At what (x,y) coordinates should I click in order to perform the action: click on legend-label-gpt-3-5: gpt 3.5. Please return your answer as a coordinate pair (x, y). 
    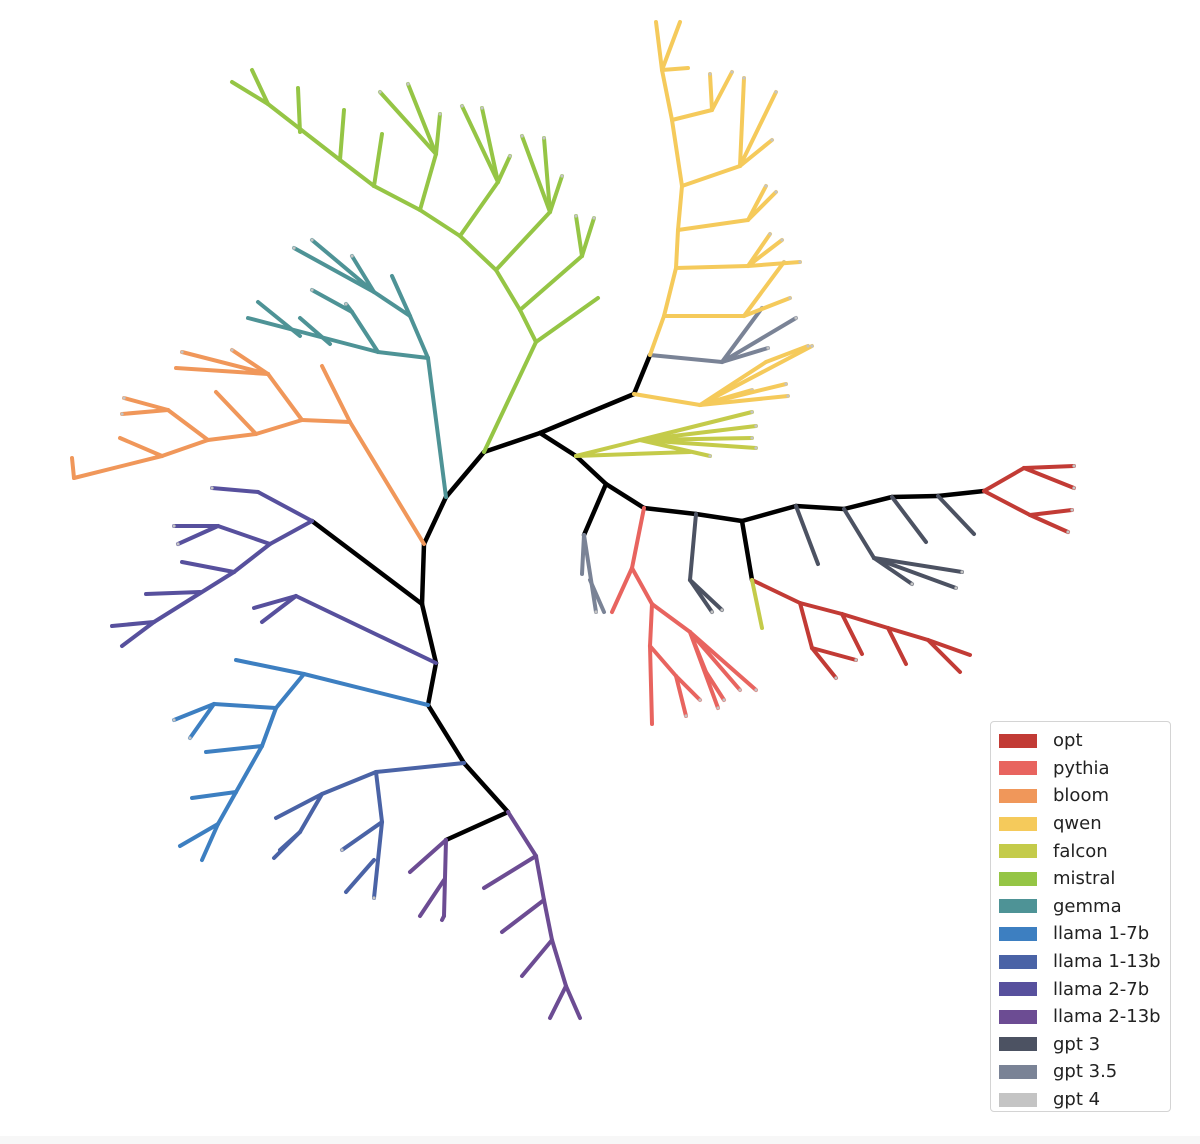
    Looking at the image, I should click on (1085, 1072).